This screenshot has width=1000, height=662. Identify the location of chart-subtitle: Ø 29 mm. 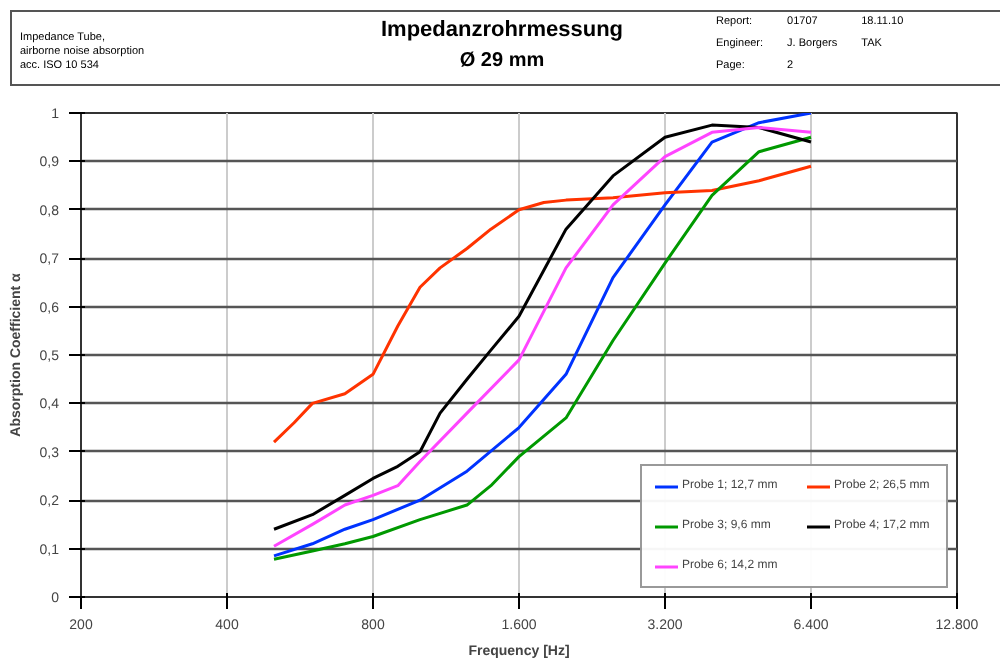
(502, 61).